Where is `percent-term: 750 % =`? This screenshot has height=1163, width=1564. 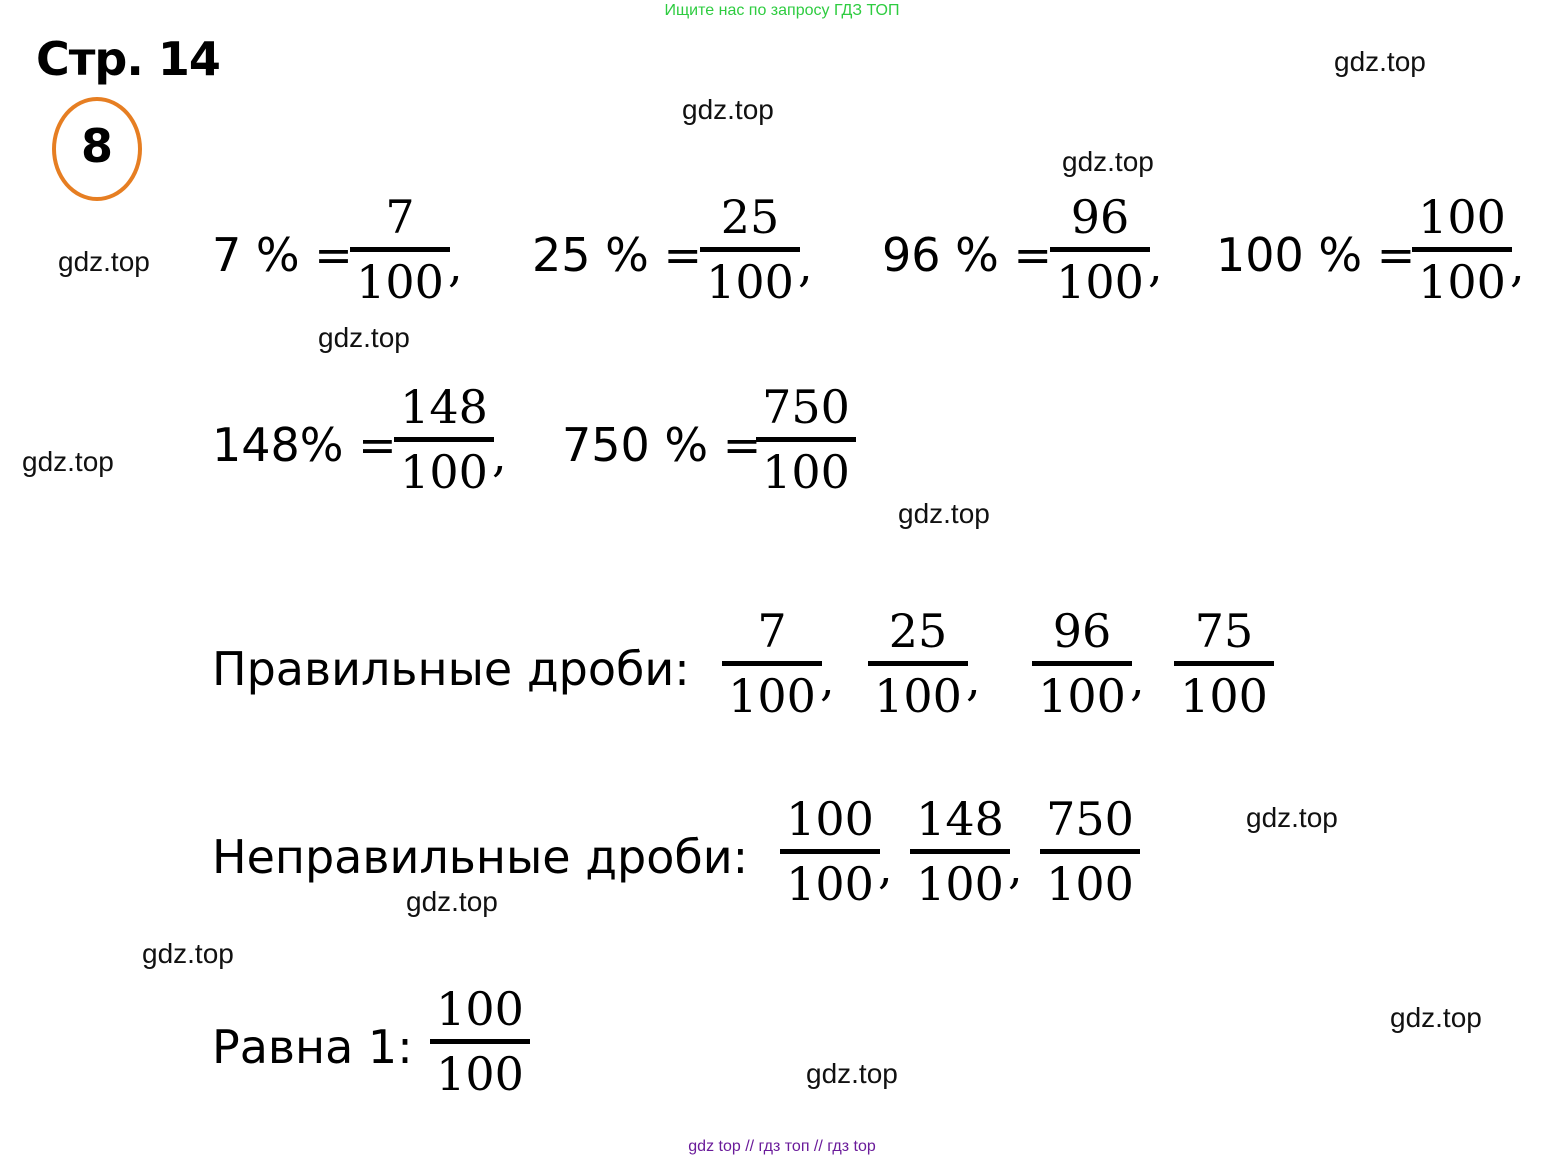 percent-term: 750 % = is located at coordinates (662, 445).